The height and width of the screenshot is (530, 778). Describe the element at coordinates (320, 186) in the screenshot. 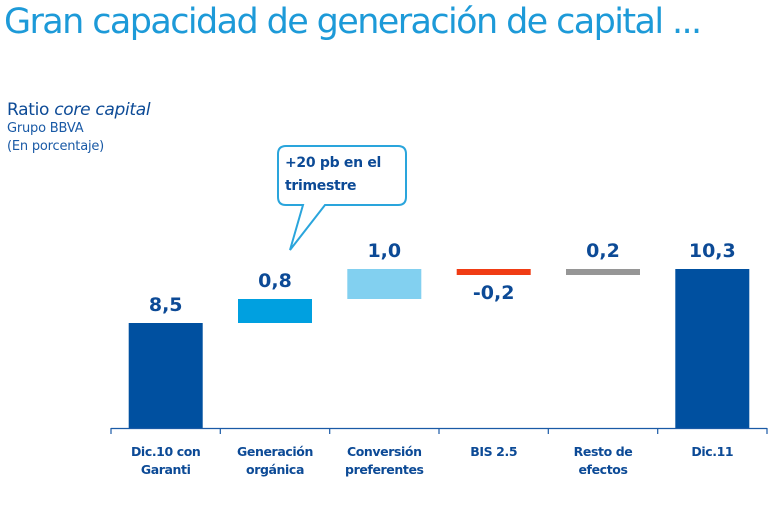

I see `callout-text-line-2: trimestre` at that location.